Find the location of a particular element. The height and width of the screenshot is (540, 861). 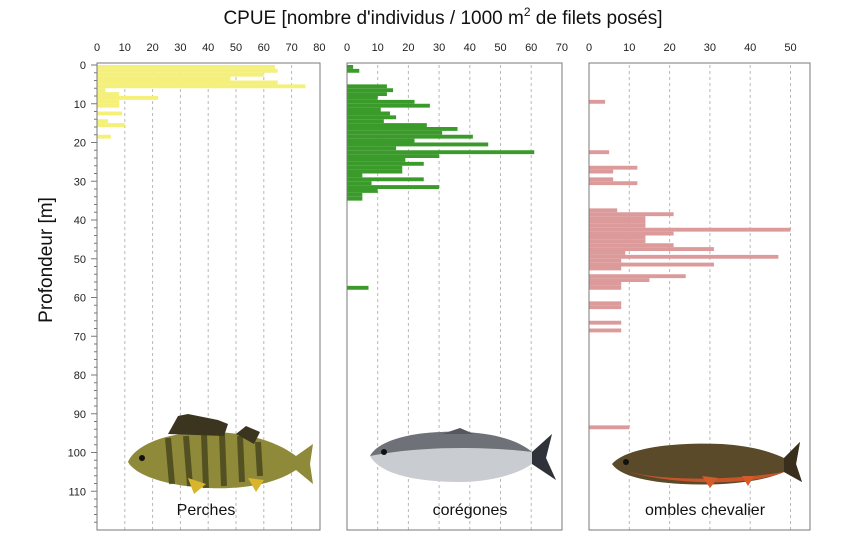

y-tick-label: 110 is located at coordinates (77, 492).